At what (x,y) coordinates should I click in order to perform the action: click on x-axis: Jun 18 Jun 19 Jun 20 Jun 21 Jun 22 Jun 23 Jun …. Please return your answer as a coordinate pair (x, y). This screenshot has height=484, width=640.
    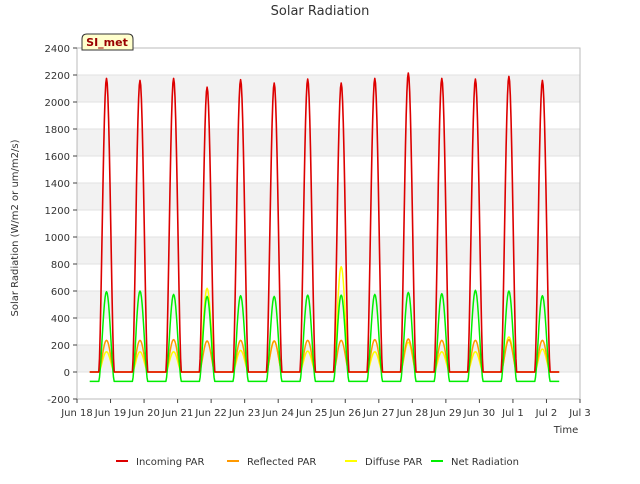
    Looking at the image, I should click on (325, 409).